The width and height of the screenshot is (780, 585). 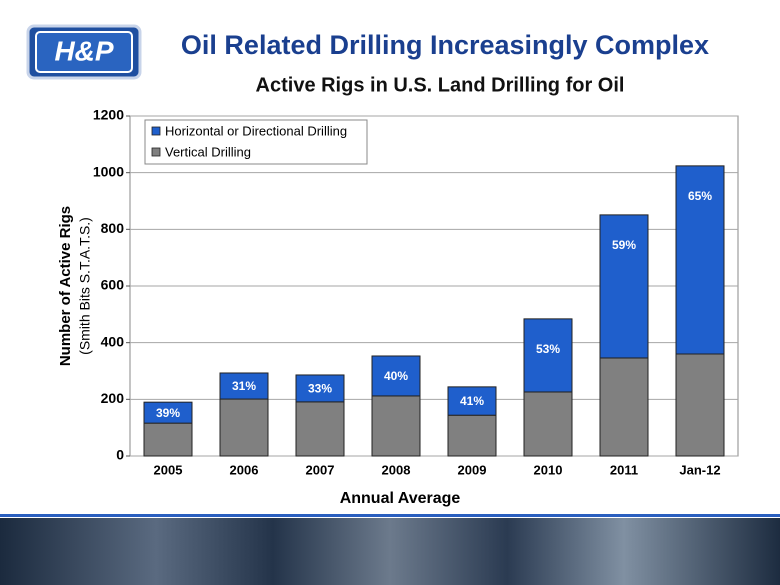 What do you see at coordinates (548, 469) in the screenshot?
I see `x-tick-label: 2010` at bounding box center [548, 469].